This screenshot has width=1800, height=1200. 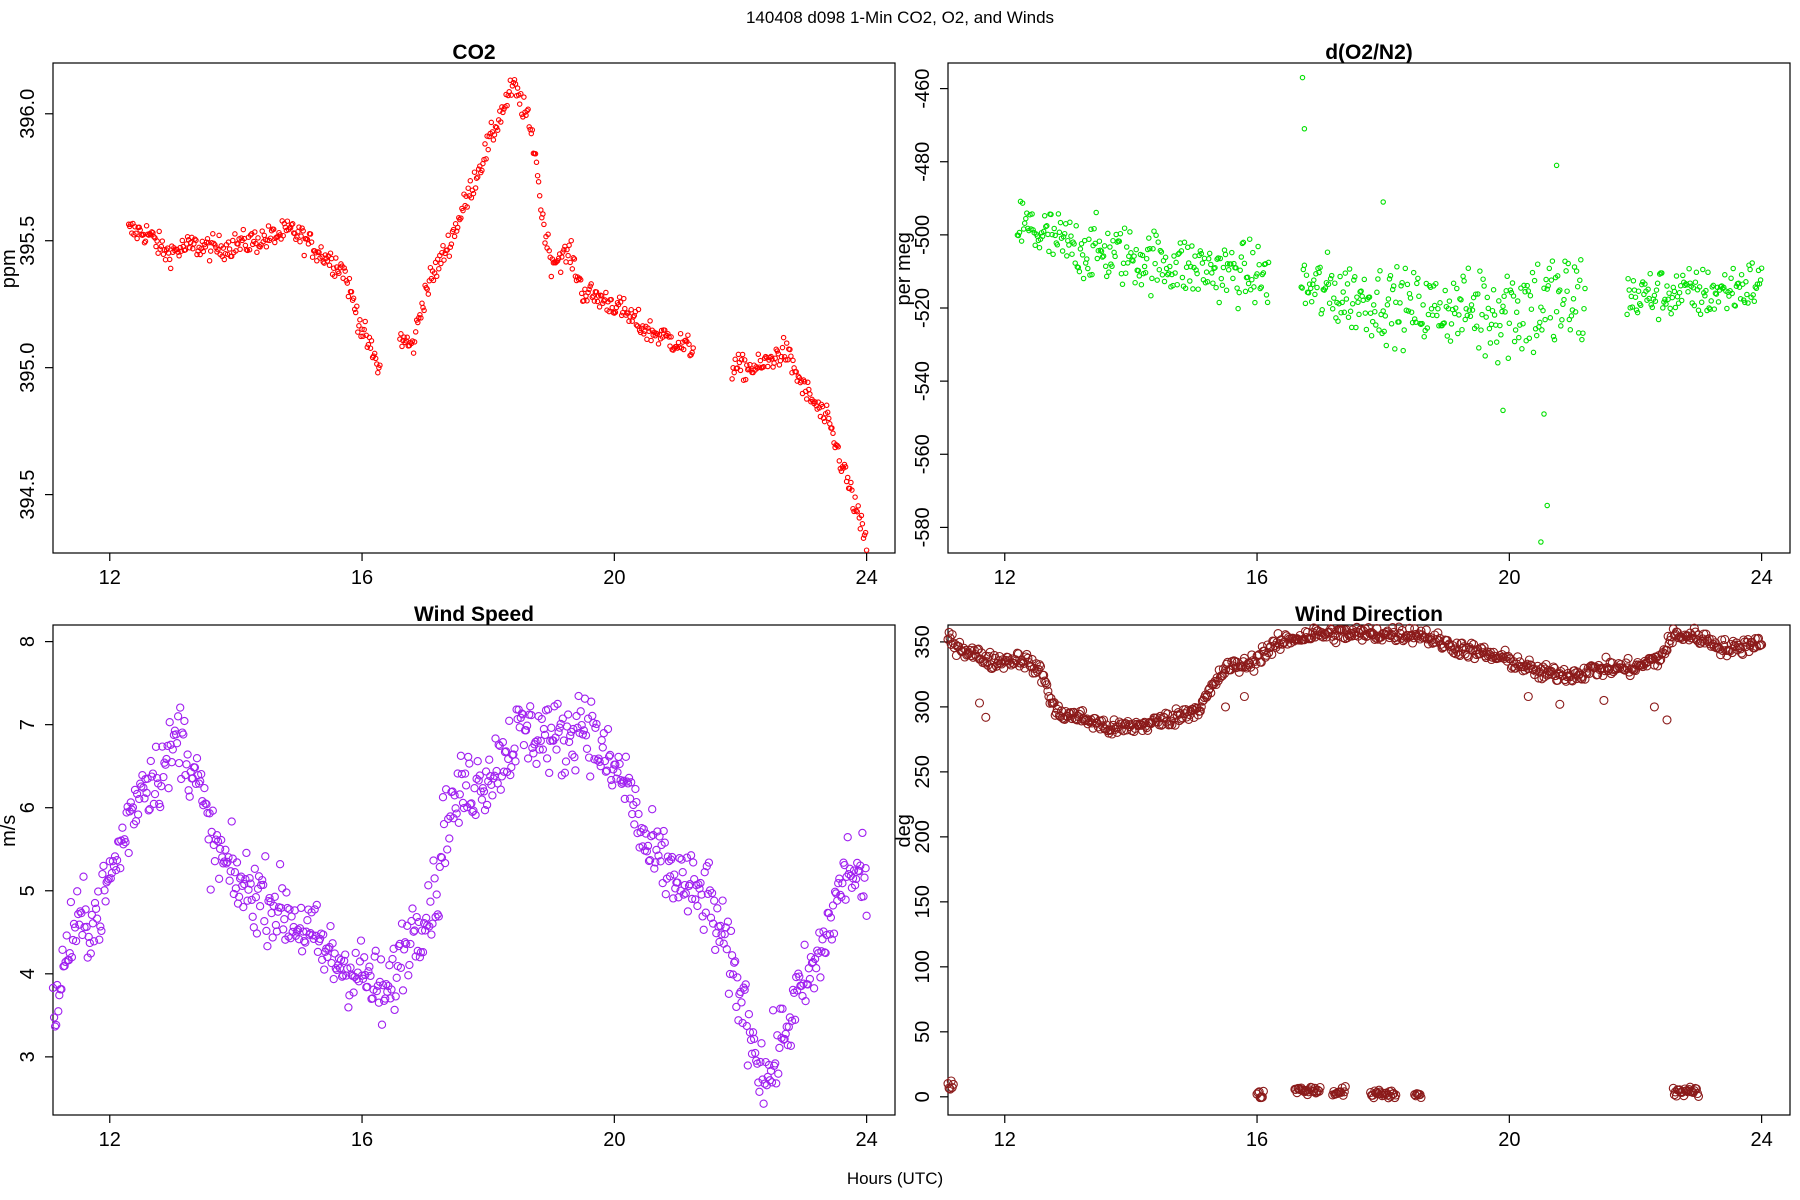 I want to click on y-tick-label: 4, so click(x=28, y=973).